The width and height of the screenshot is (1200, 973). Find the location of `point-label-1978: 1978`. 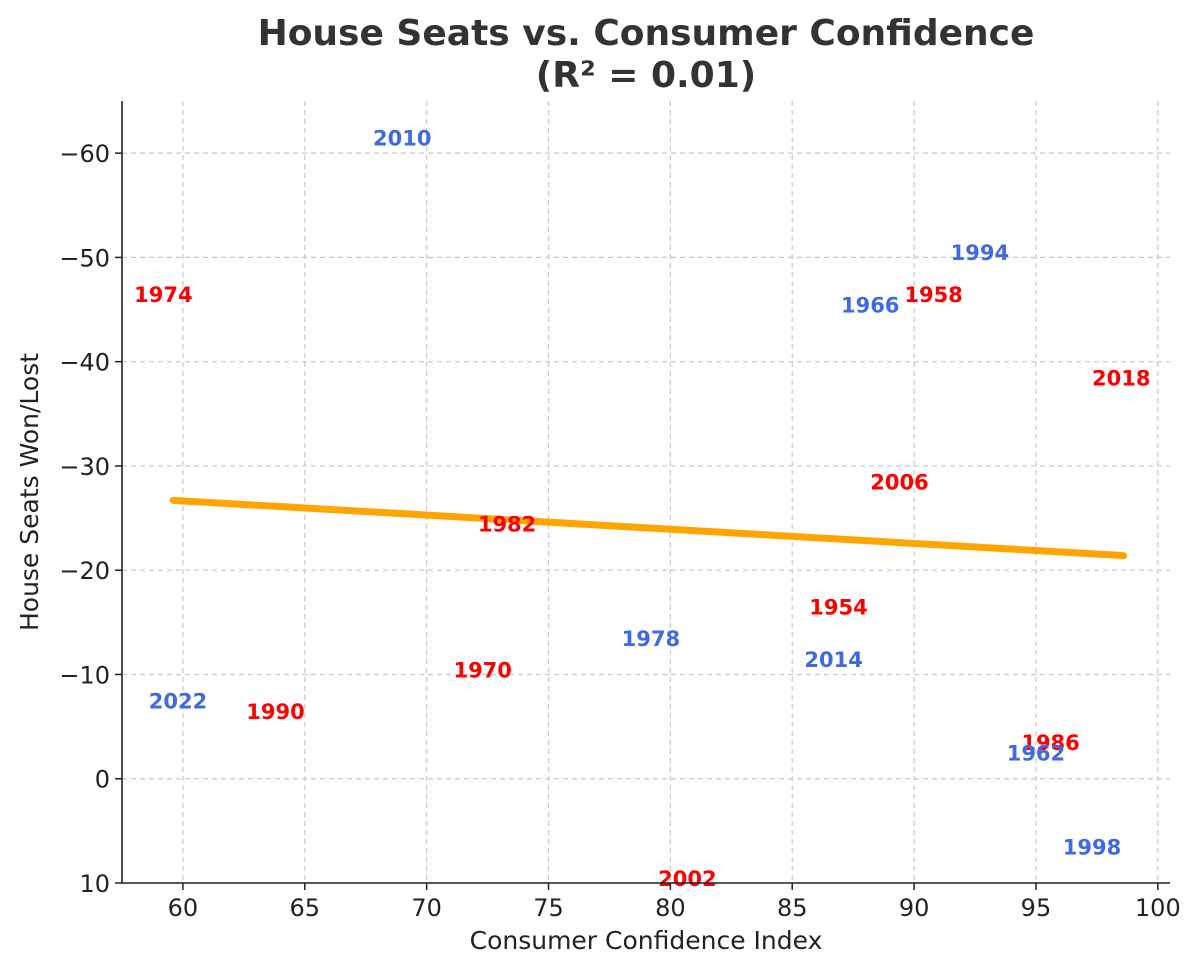

point-label-1978: 1978 is located at coordinates (651, 639).